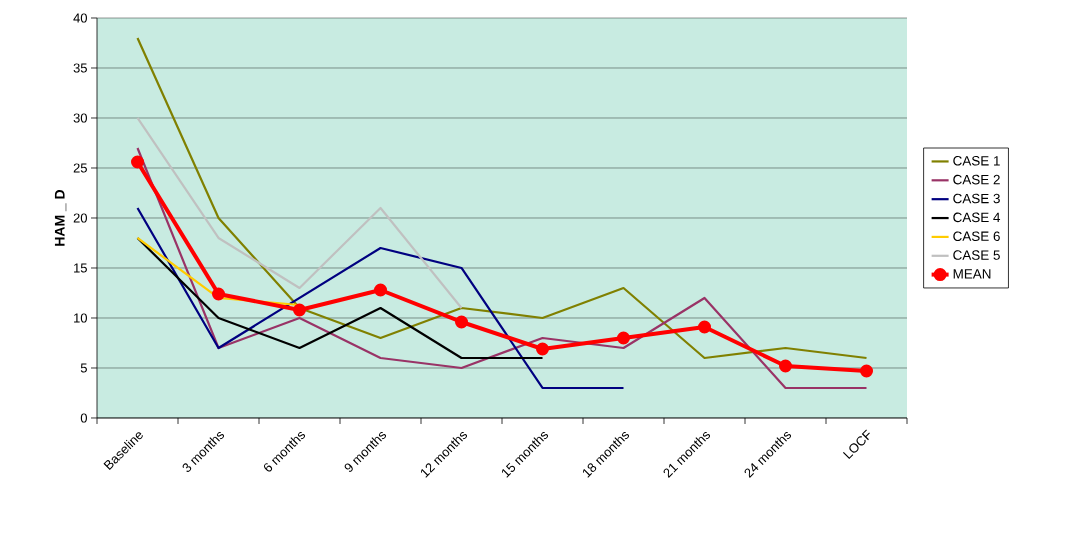 This screenshot has width=1085, height=544. Describe the element at coordinates (972, 274) in the screenshot. I see `legend-label: MEAN` at that location.